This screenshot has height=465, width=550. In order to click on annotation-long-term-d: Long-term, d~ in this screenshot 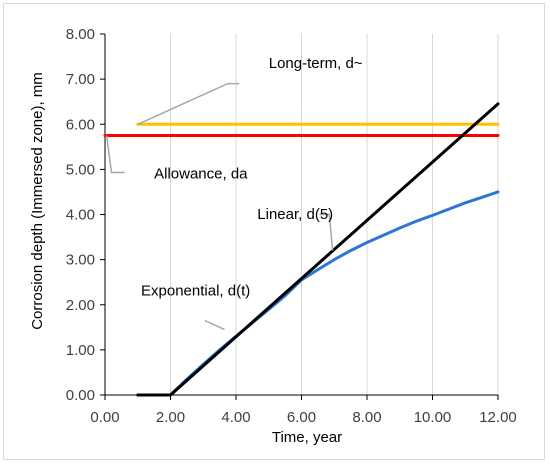, I will do `click(316, 63)`.